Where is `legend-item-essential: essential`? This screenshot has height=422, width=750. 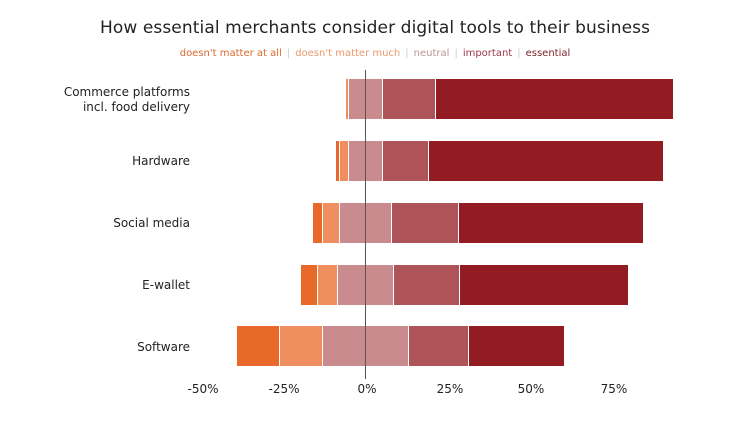
legend-item-essential: essential is located at coordinates (548, 53).